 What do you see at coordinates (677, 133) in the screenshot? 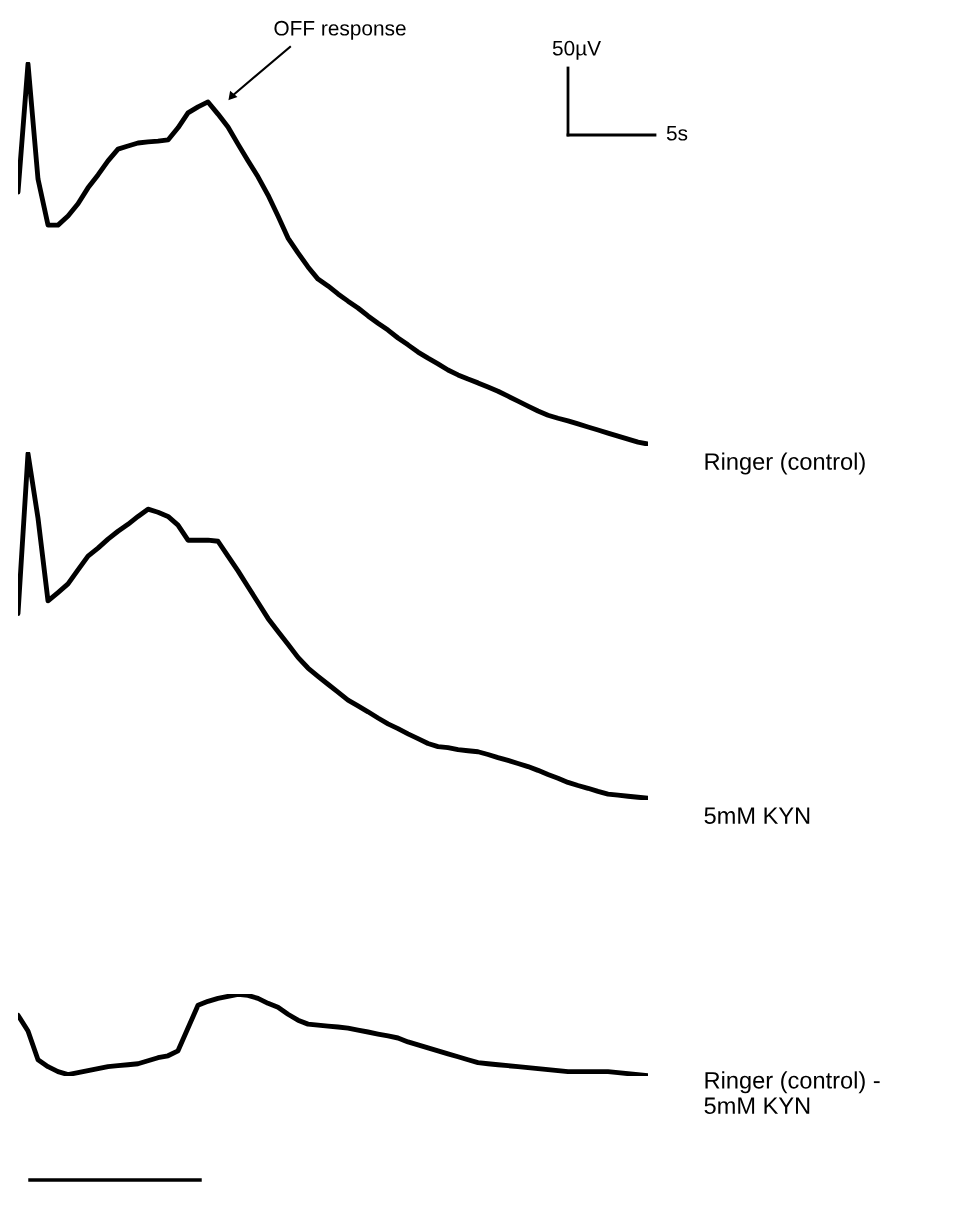
I see `text: 5s` at bounding box center [677, 133].